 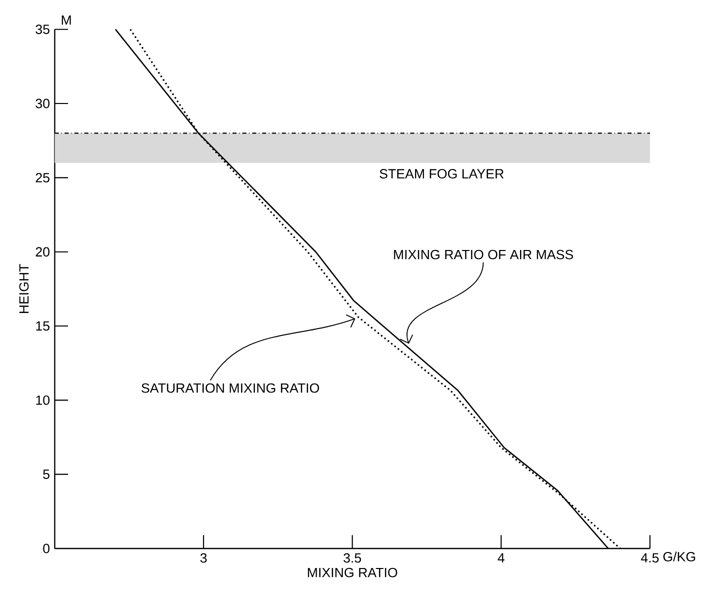 What do you see at coordinates (46, 549) in the screenshot?
I see `y-tick-label: 0` at bounding box center [46, 549].